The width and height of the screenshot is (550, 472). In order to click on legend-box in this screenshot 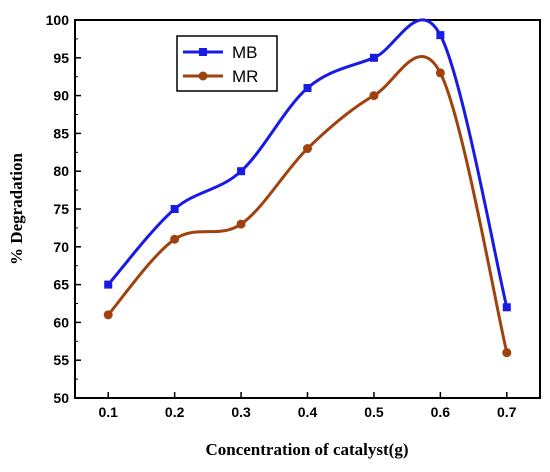, I will do `click(227, 63)`.